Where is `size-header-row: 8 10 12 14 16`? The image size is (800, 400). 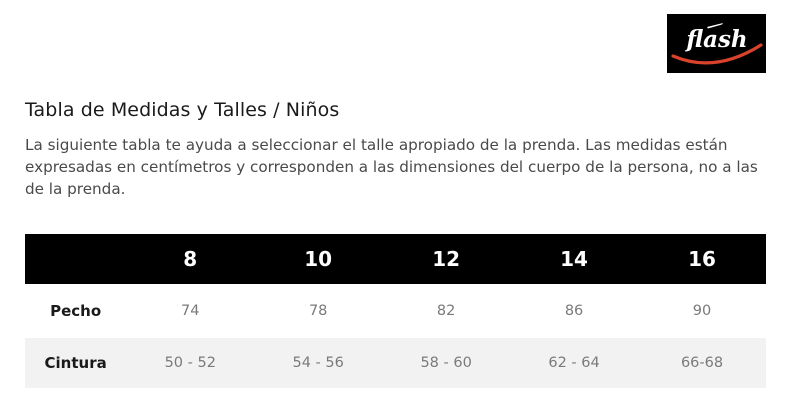 size-header-row: 8 10 12 14 16 is located at coordinates (395, 259).